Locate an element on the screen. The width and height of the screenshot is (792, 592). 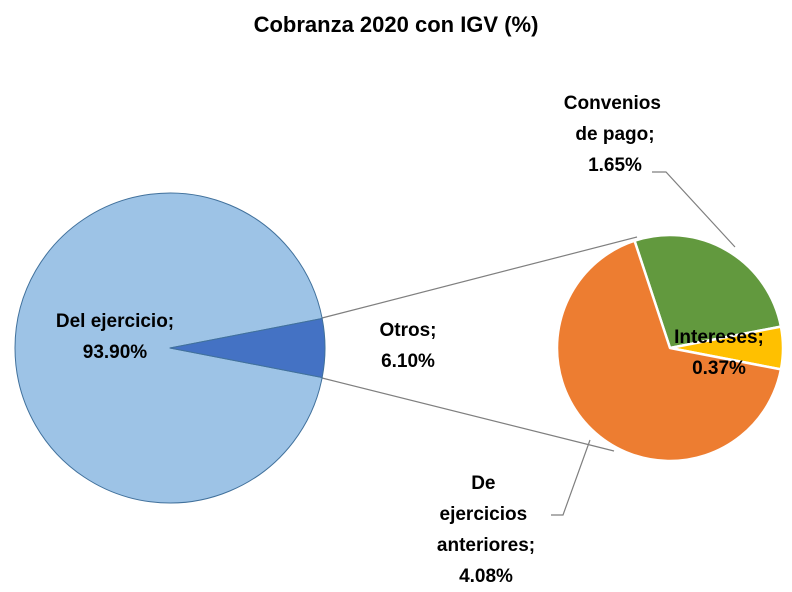
data-label: Del ejercicio; is located at coordinates (115, 321).